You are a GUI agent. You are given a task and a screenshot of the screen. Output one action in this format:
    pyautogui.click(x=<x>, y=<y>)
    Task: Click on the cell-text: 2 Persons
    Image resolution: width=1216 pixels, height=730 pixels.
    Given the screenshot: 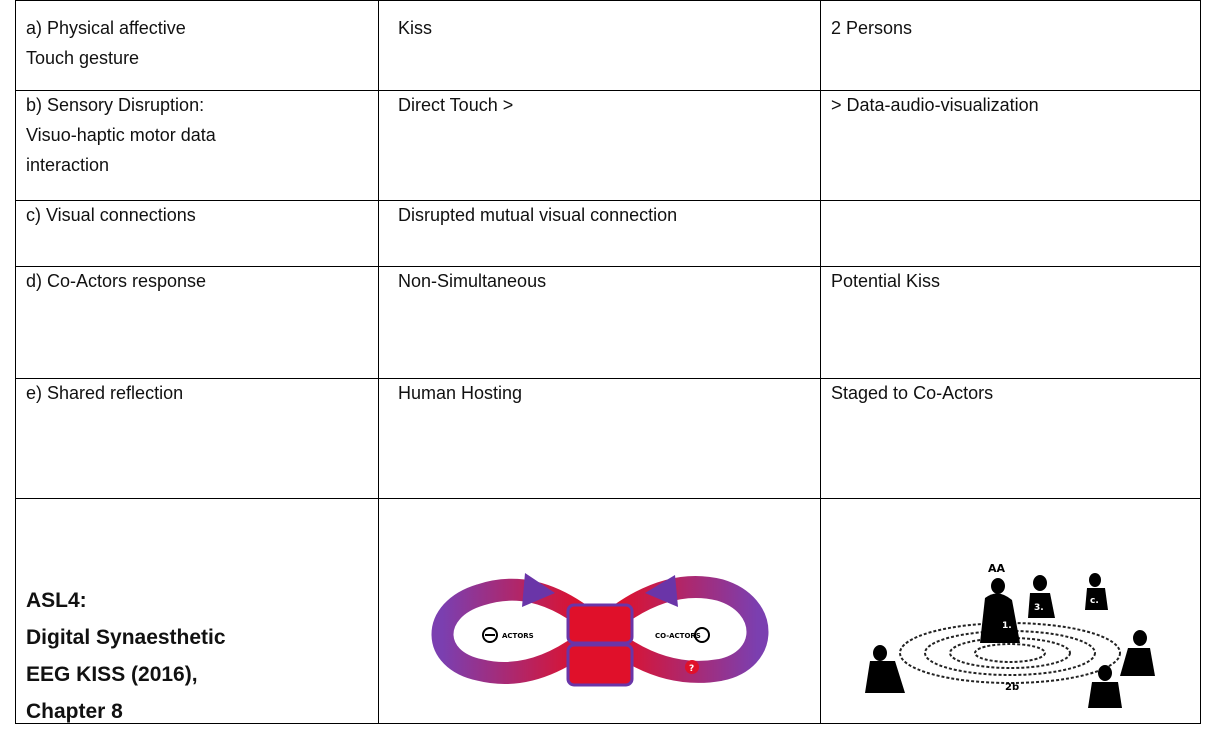 What is the action you would take?
    pyautogui.click(x=872, y=28)
    